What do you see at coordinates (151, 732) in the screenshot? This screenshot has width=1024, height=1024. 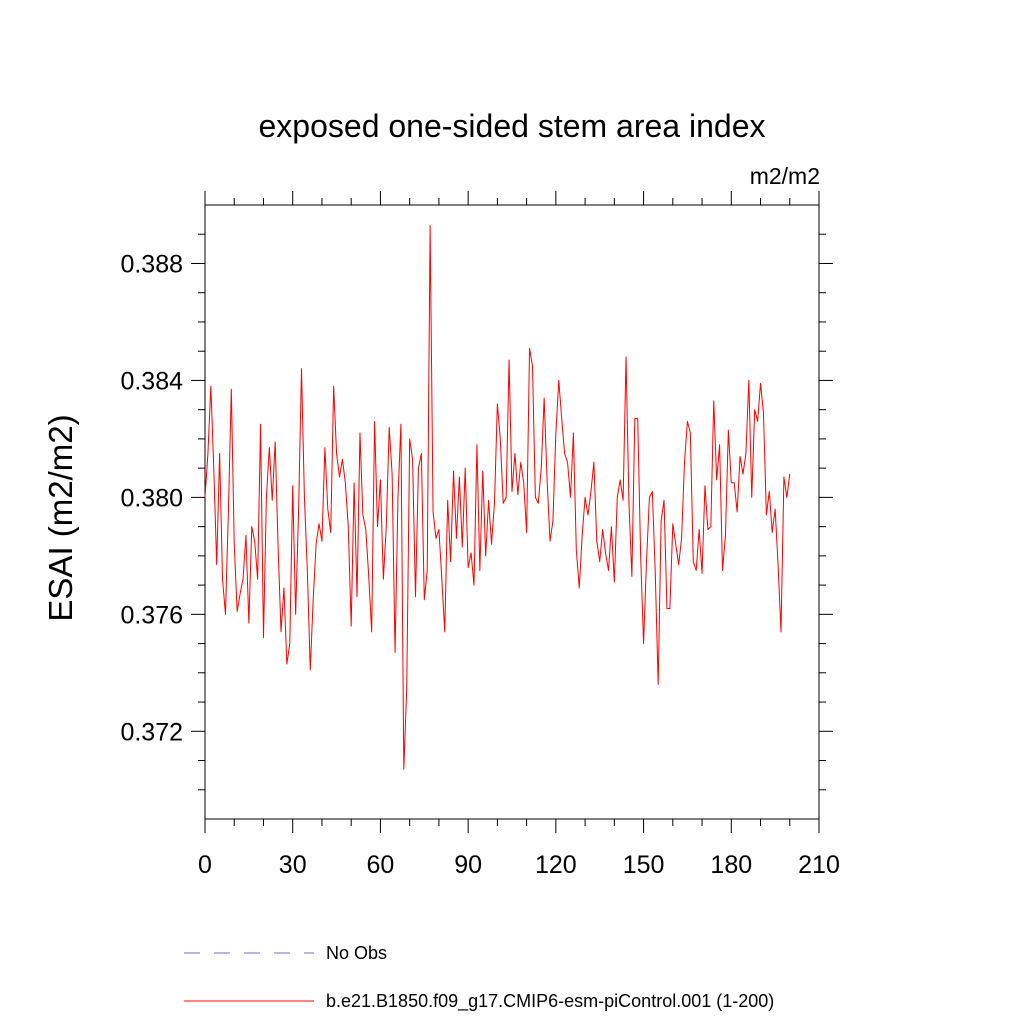 I see `y-tick-label: 0.372` at bounding box center [151, 732].